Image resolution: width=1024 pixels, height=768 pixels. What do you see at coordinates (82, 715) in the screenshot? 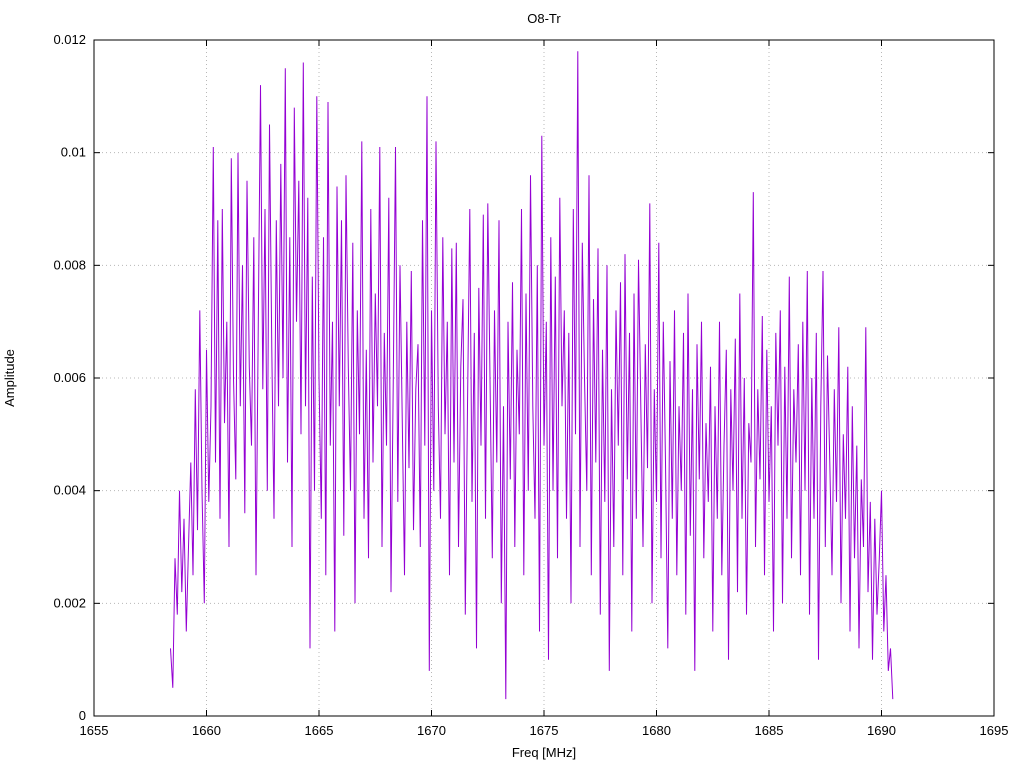
I see `y-tick-label: 0` at bounding box center [82, 715].